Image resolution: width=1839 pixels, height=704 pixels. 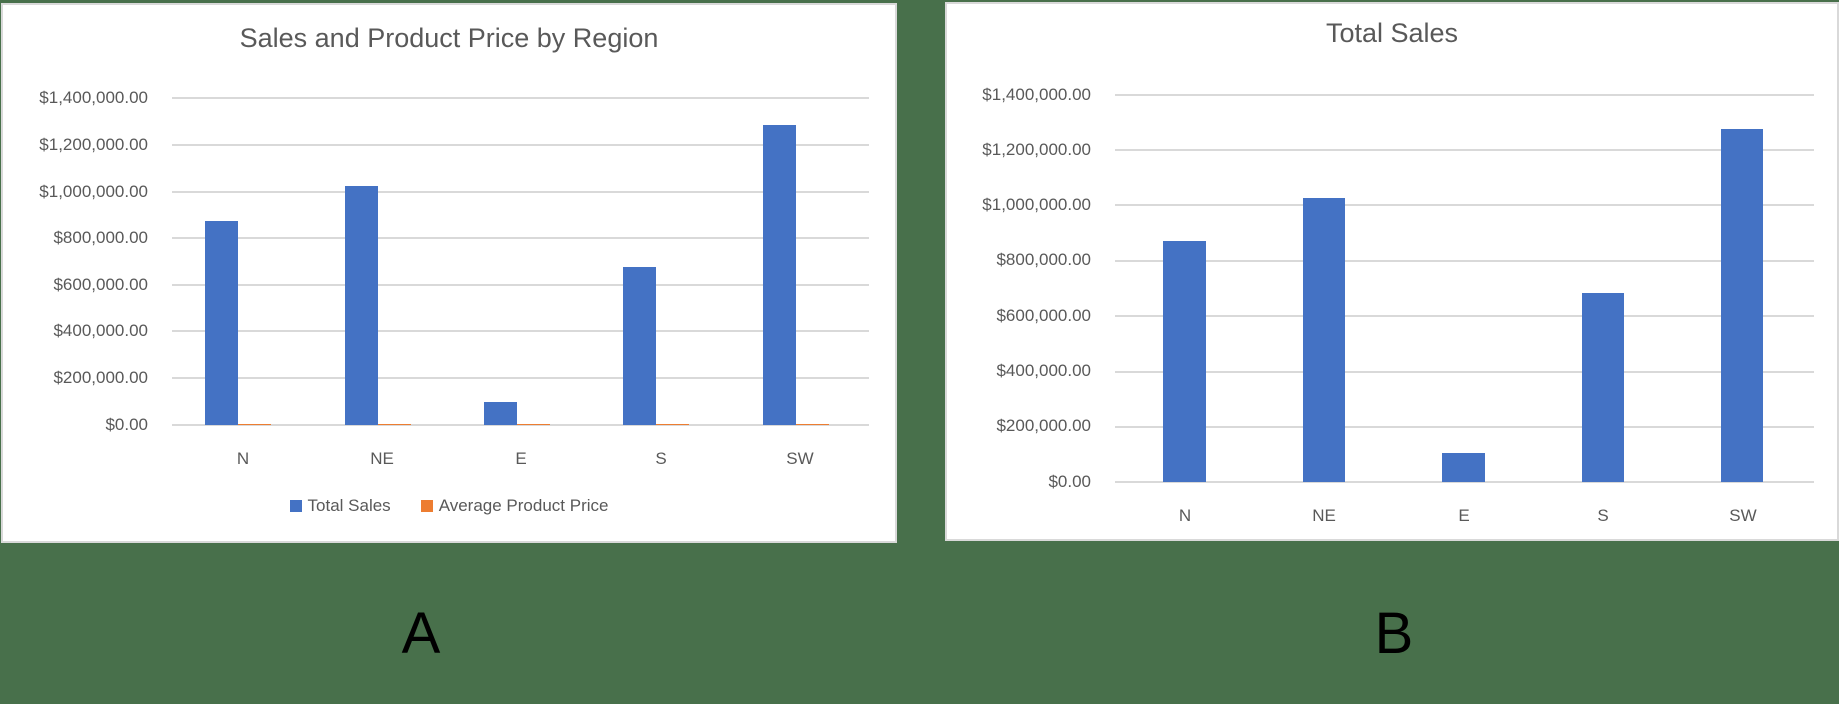 I want to click on legend-item-average-product-price: Average Product Price, so click(x=514, y=506).